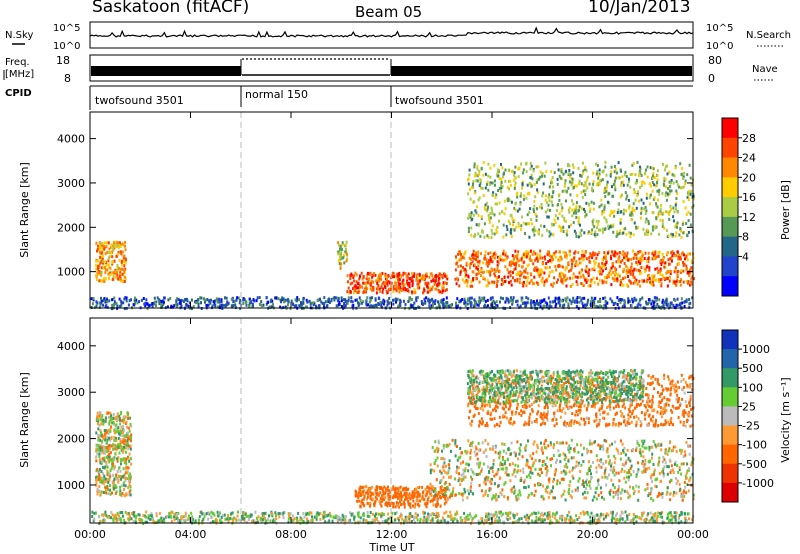  I want to click on colorbar-tick-label: 8, so click(745, 237).